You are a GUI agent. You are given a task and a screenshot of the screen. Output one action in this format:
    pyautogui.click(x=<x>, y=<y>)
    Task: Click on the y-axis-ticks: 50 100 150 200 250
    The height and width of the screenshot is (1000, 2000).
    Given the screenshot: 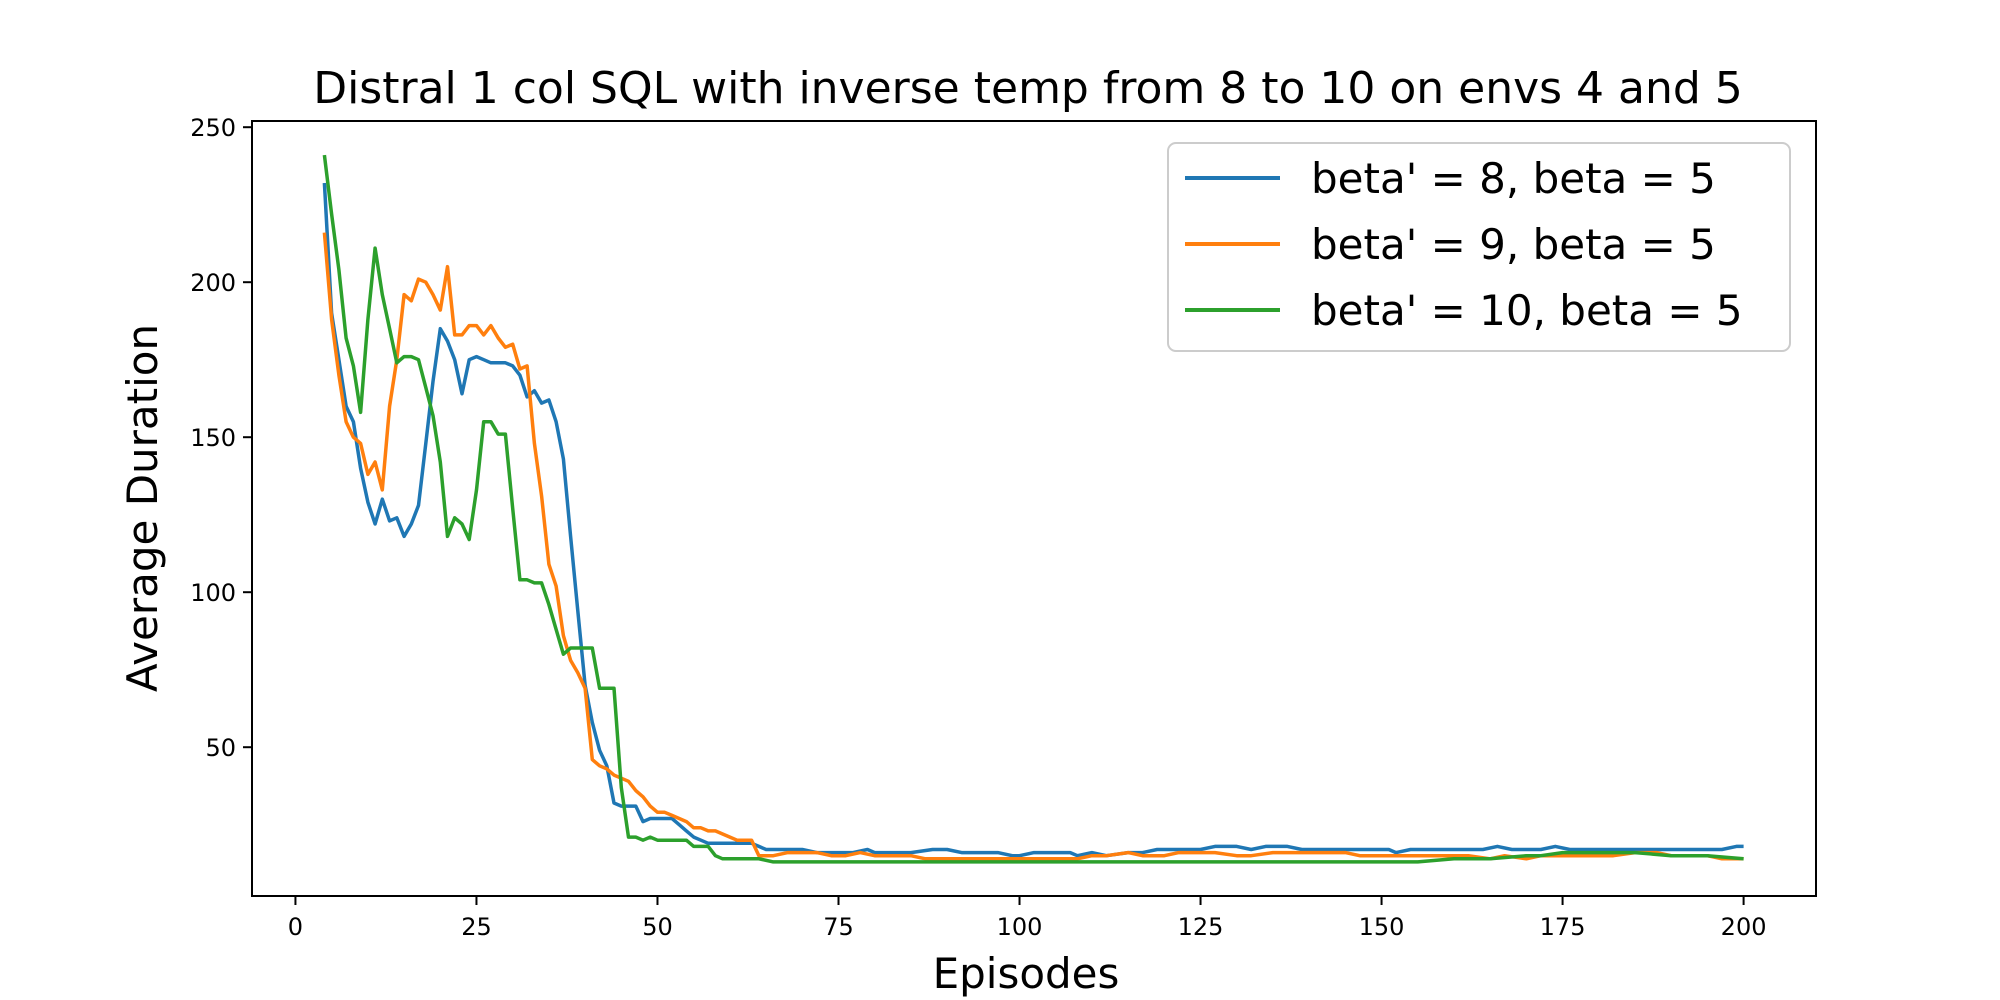 What is the action you would take?
    pyautogui.click(x=221, y=438)
    